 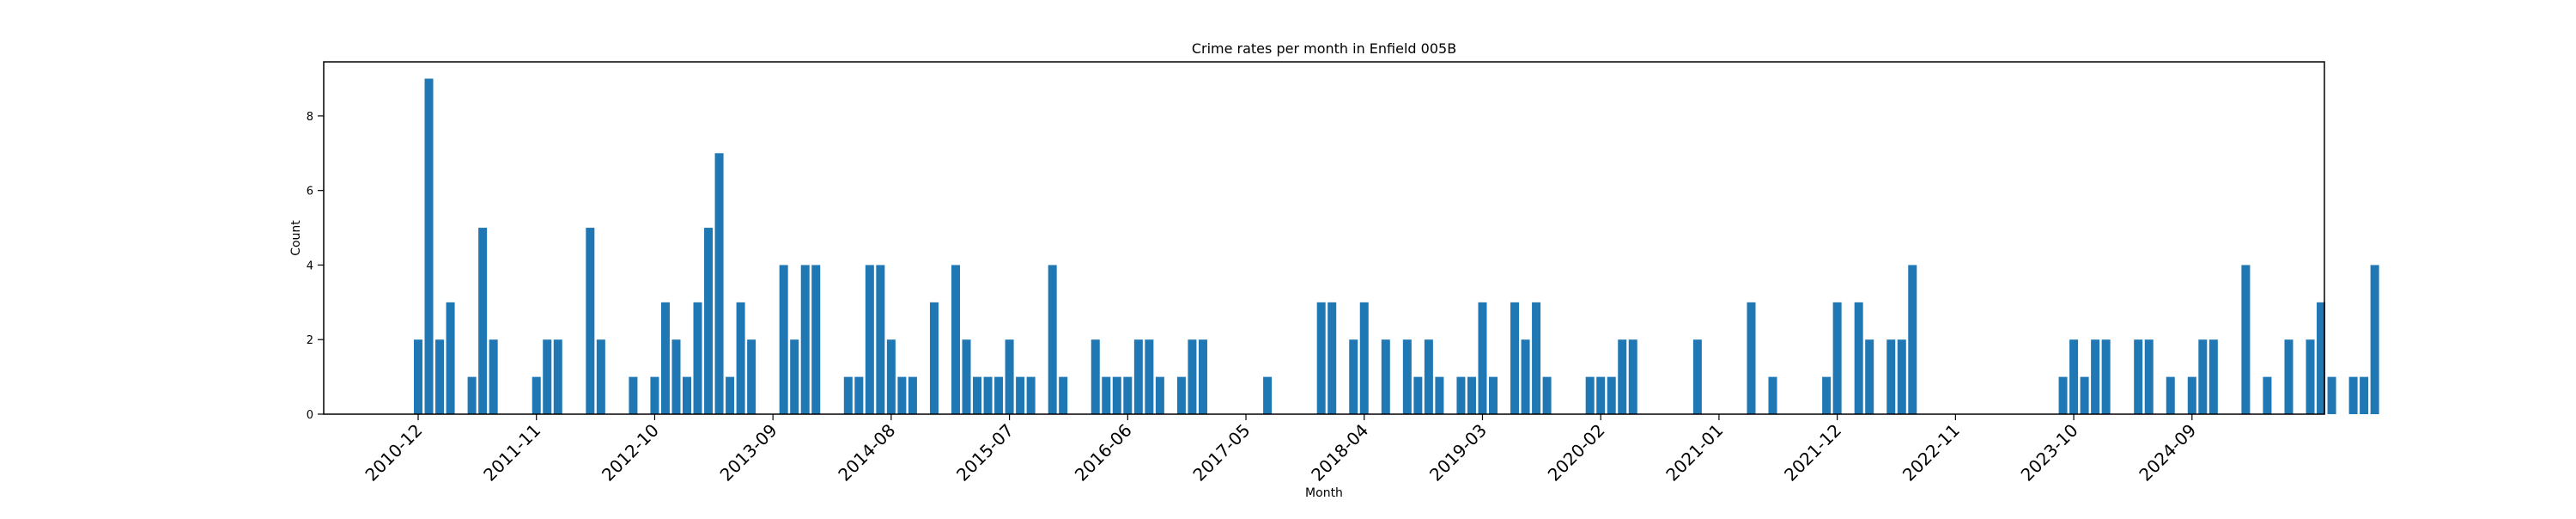 What do you see at coordinates (1576, 452) in the screenshot?
I see `x-tick-label: 2020-02` at bounding box center [1576, 452].